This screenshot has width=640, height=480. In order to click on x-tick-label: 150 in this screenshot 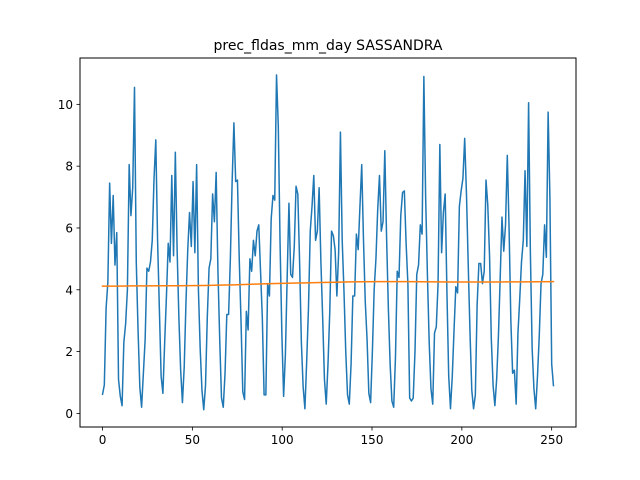, I will do `click(372, 440)`.